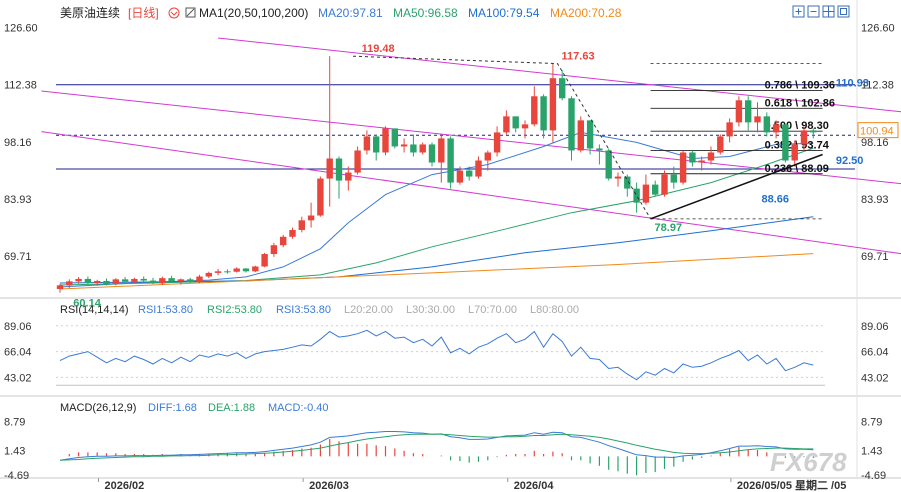 This screenshot has height=492, width=901. What do you see at coordinates (669, 228) in the screenshot?
I see `price-annotation: 78.97` at bounding box center [669, 228].